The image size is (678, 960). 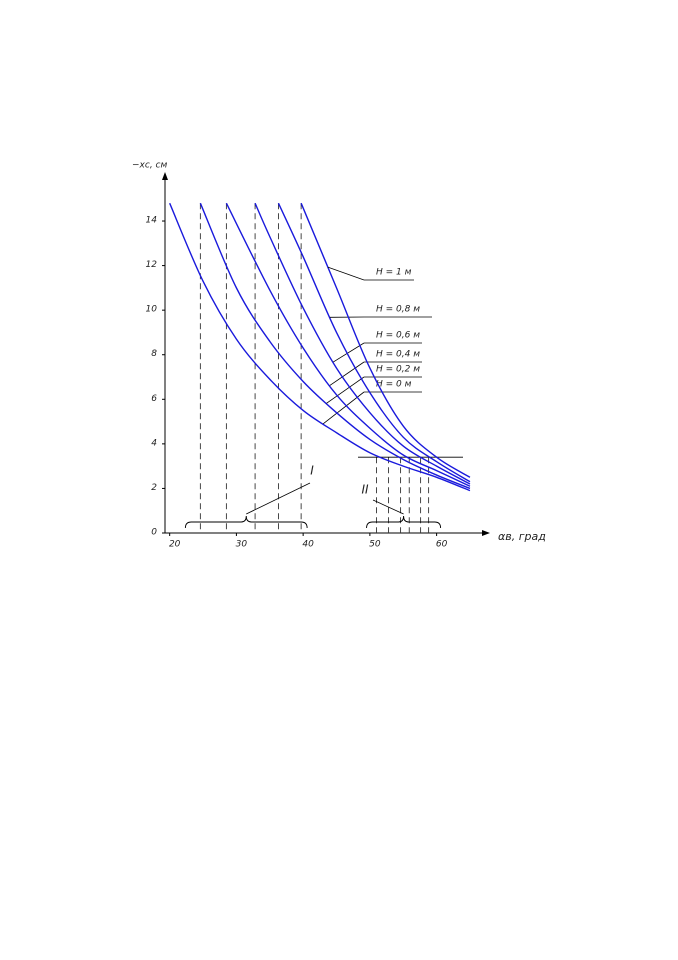 What do you see at coordinates (154, 533) in the screenshot?
I see `y-tick-label: 0` at bounding box center [154, 533].